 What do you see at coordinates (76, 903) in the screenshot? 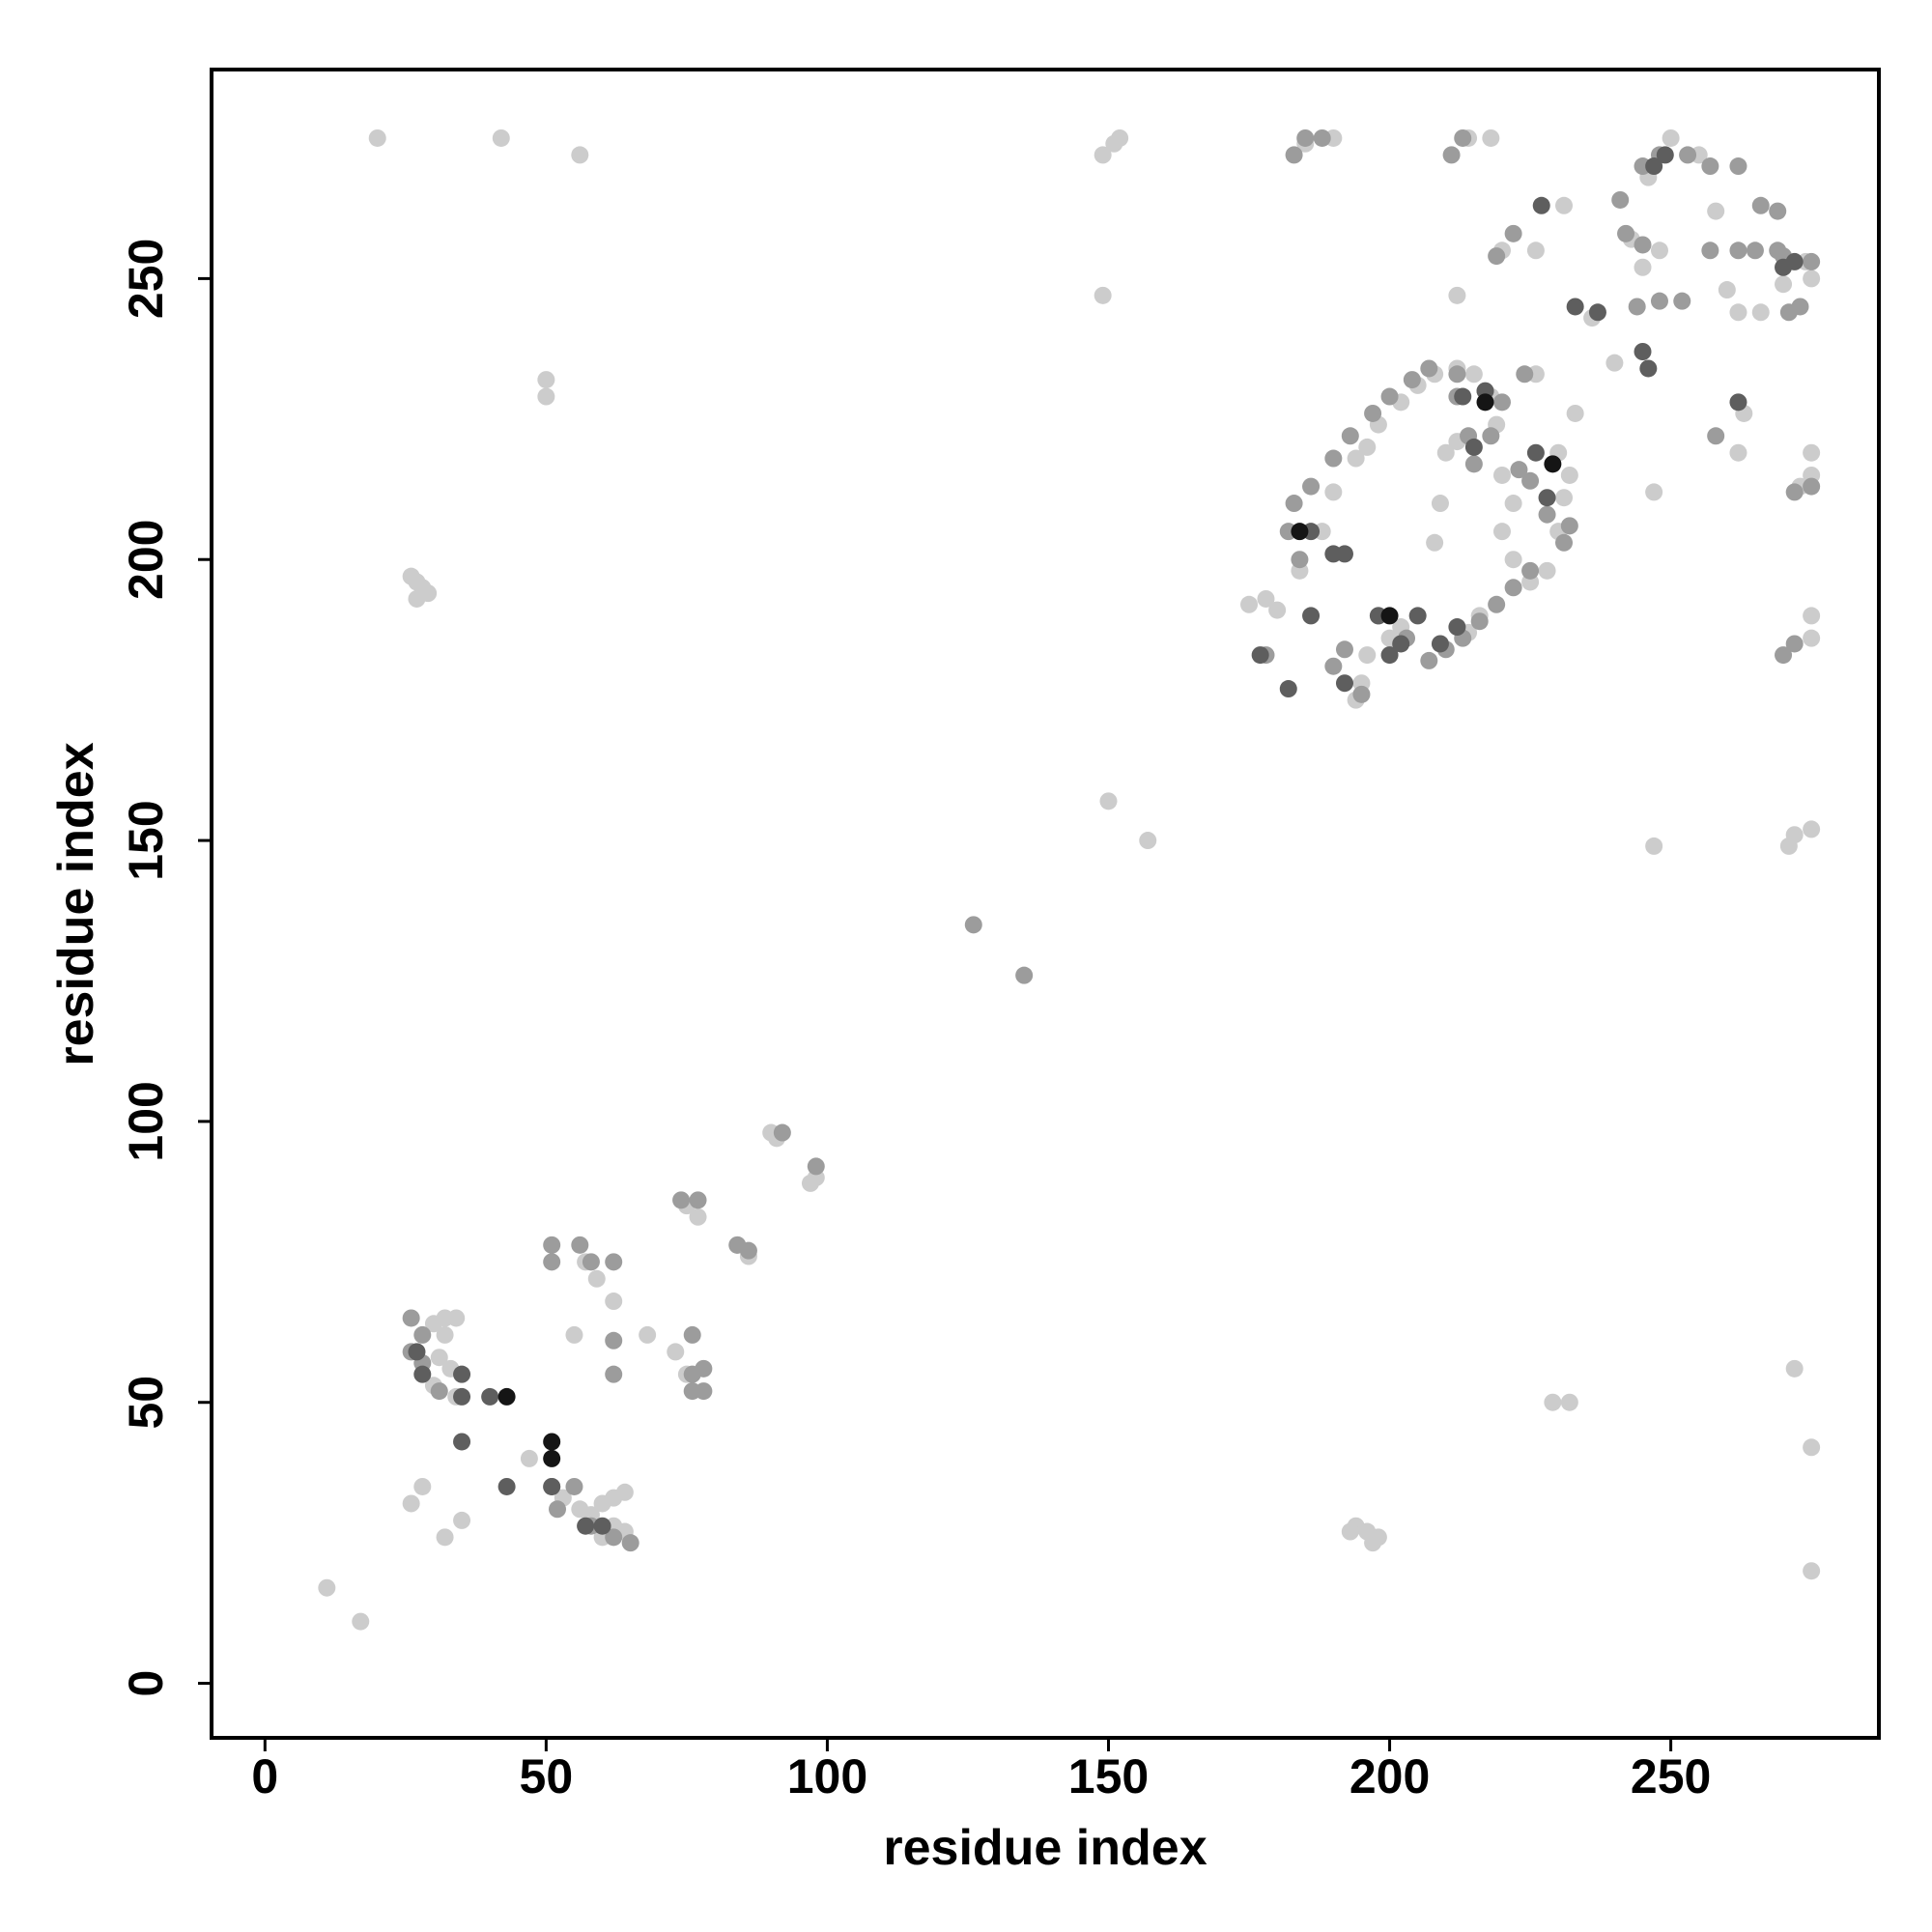
I see `y-axis-label: residue index` at bounding box center [76, 903].